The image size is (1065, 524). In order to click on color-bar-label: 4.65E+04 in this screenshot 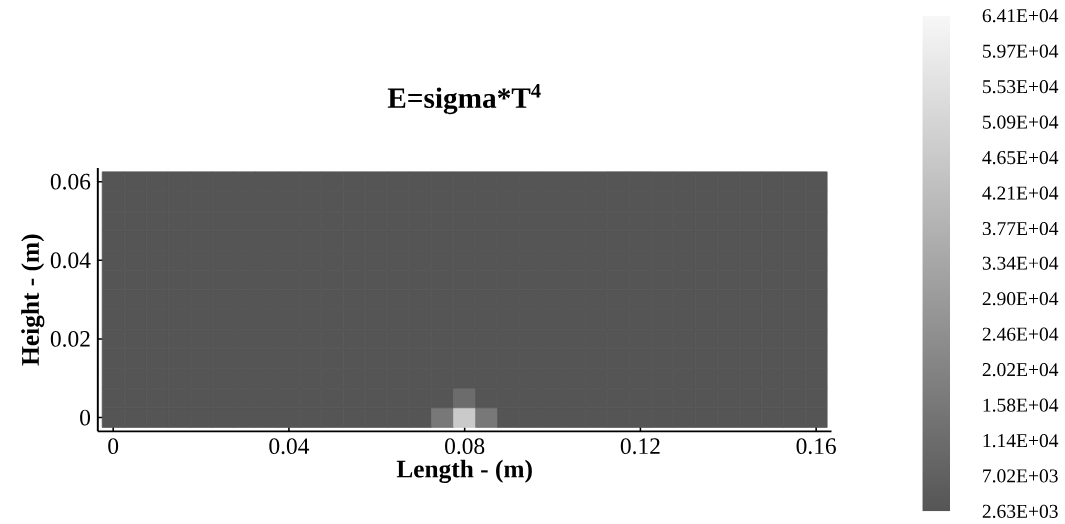, I will do `click(1020, 157)`.